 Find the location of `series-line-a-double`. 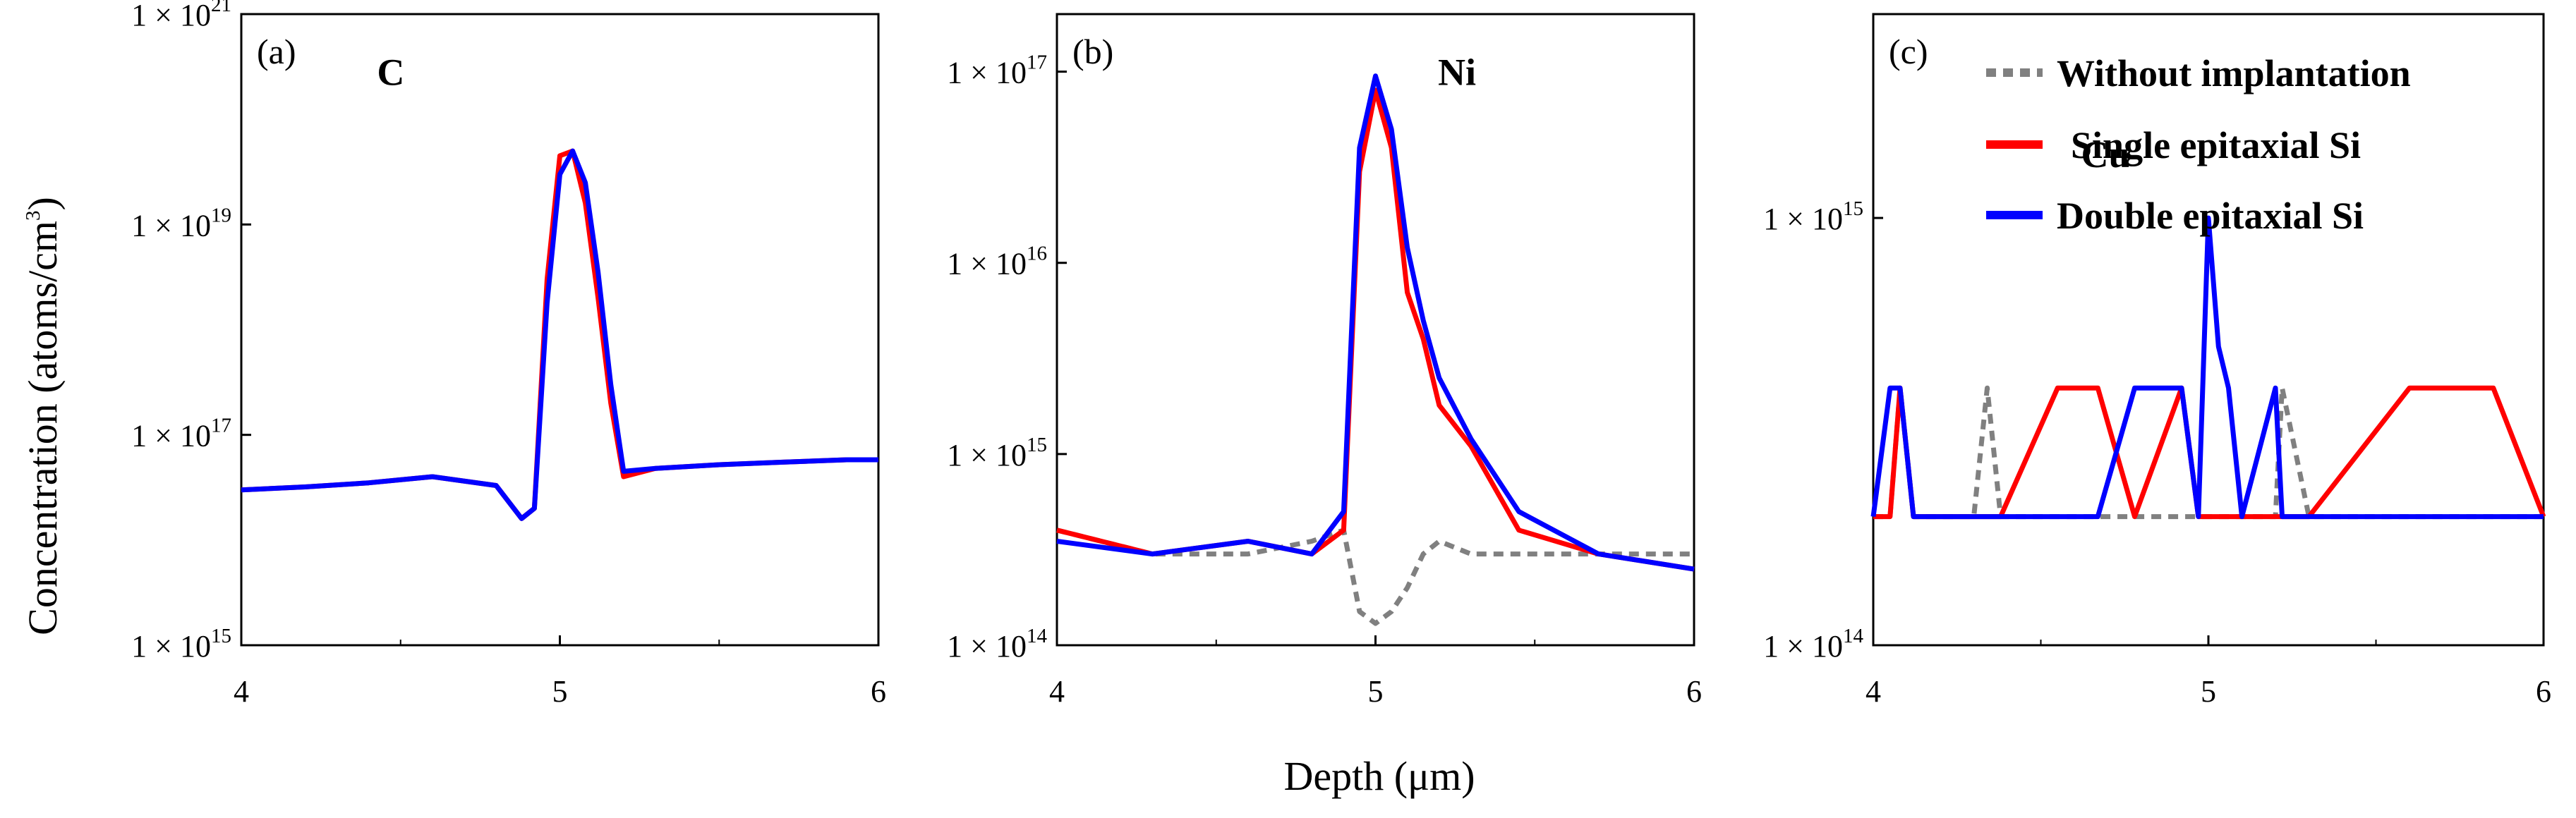

series-line-a-double is located at coordinates (559, 335).